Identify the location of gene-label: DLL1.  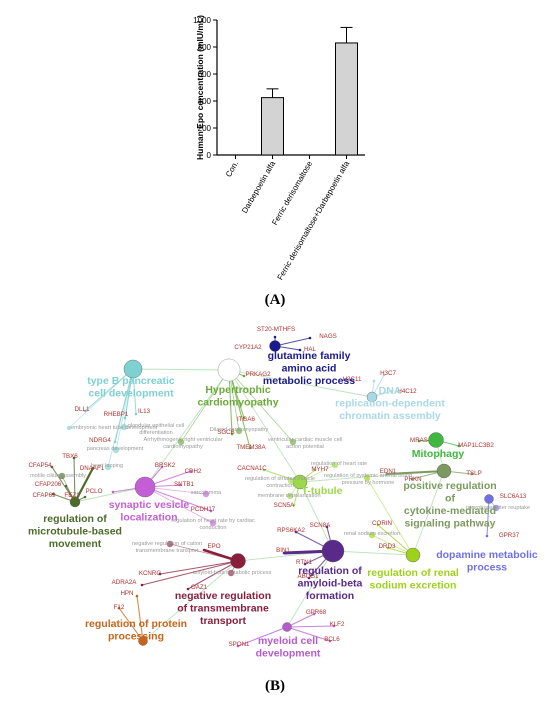
(82, 409).